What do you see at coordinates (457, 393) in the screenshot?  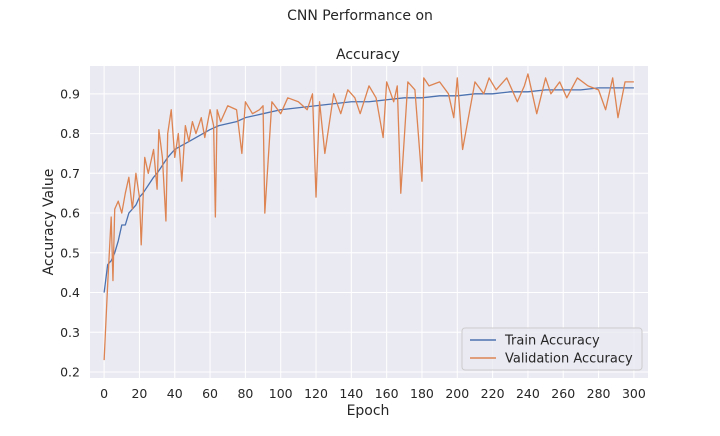 I see `x-tick-label: 200` at bounding box center [457, 393].